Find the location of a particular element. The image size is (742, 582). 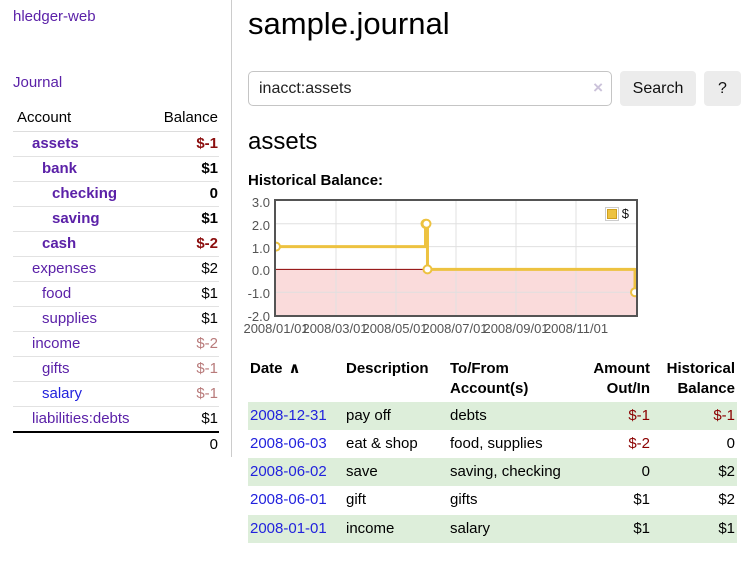

register-col-balance: Historical Balance is located at coordinates (700, 379).